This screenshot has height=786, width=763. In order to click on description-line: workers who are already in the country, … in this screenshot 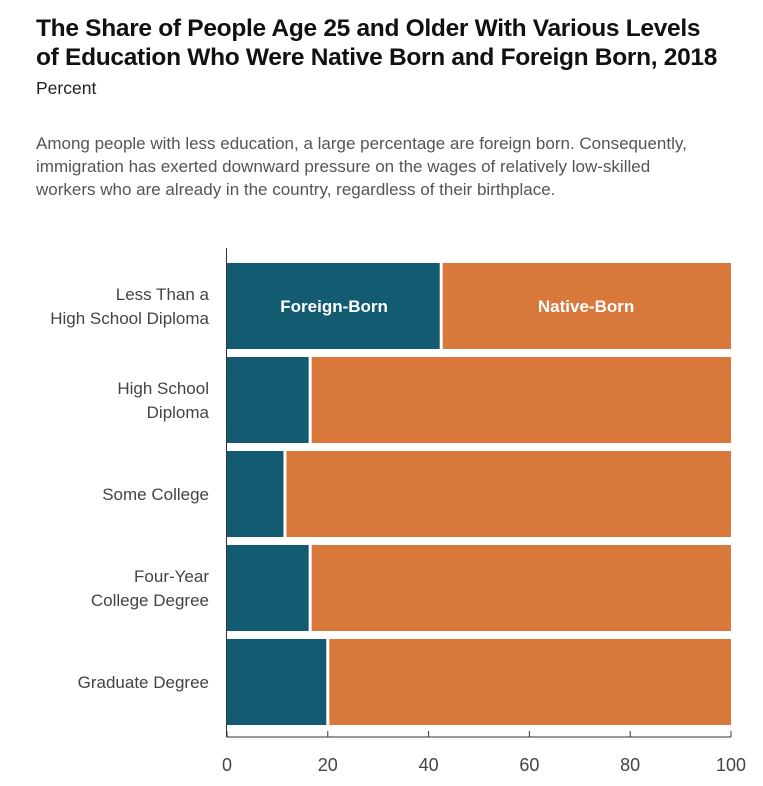, I will do `click(296, 189)`.